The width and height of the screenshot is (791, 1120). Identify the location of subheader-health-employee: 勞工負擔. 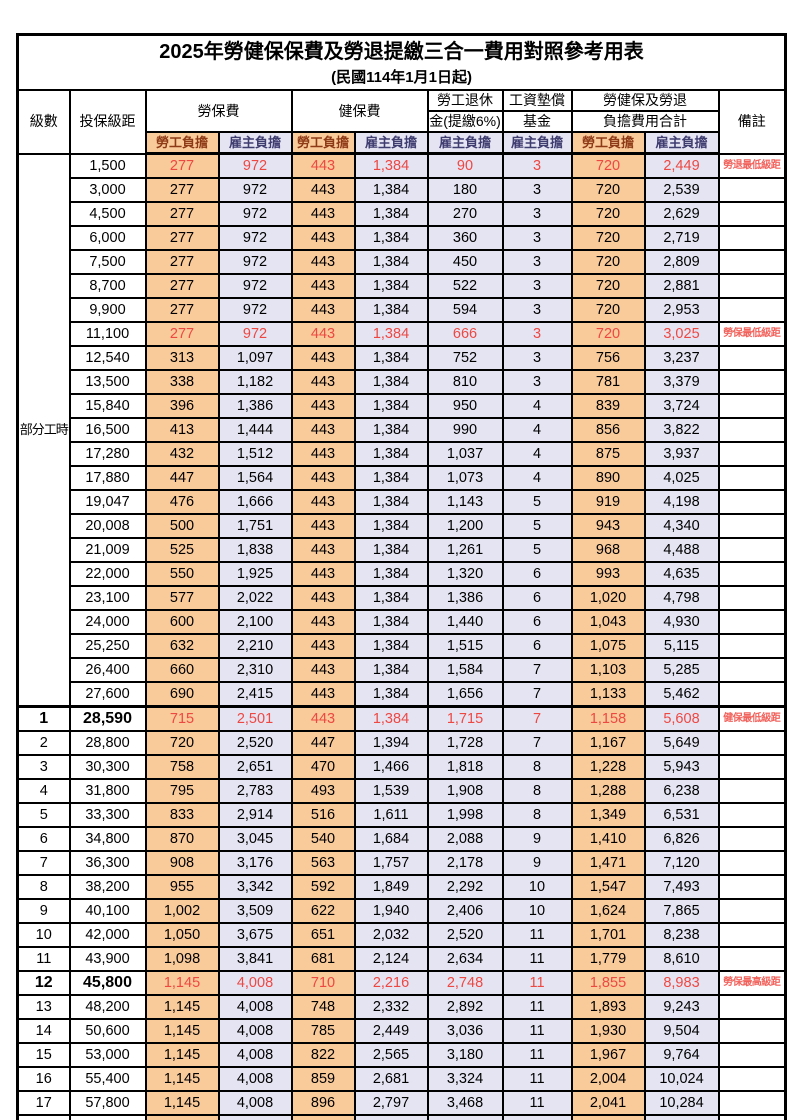
(323, 143).